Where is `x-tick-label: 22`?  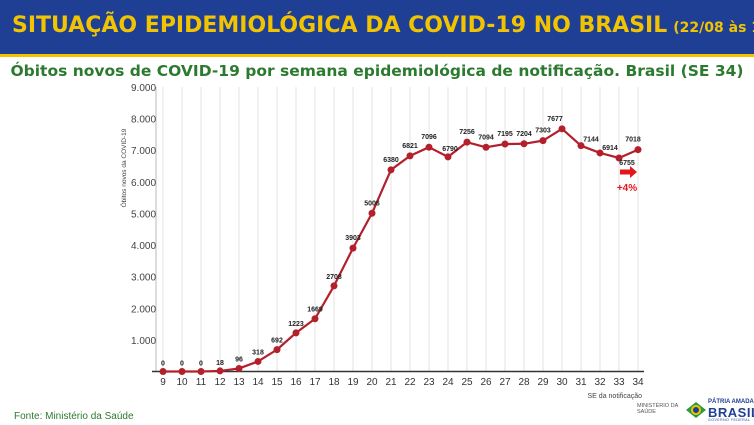
x-tick-label: 22 is located at coordinates (410, 382).